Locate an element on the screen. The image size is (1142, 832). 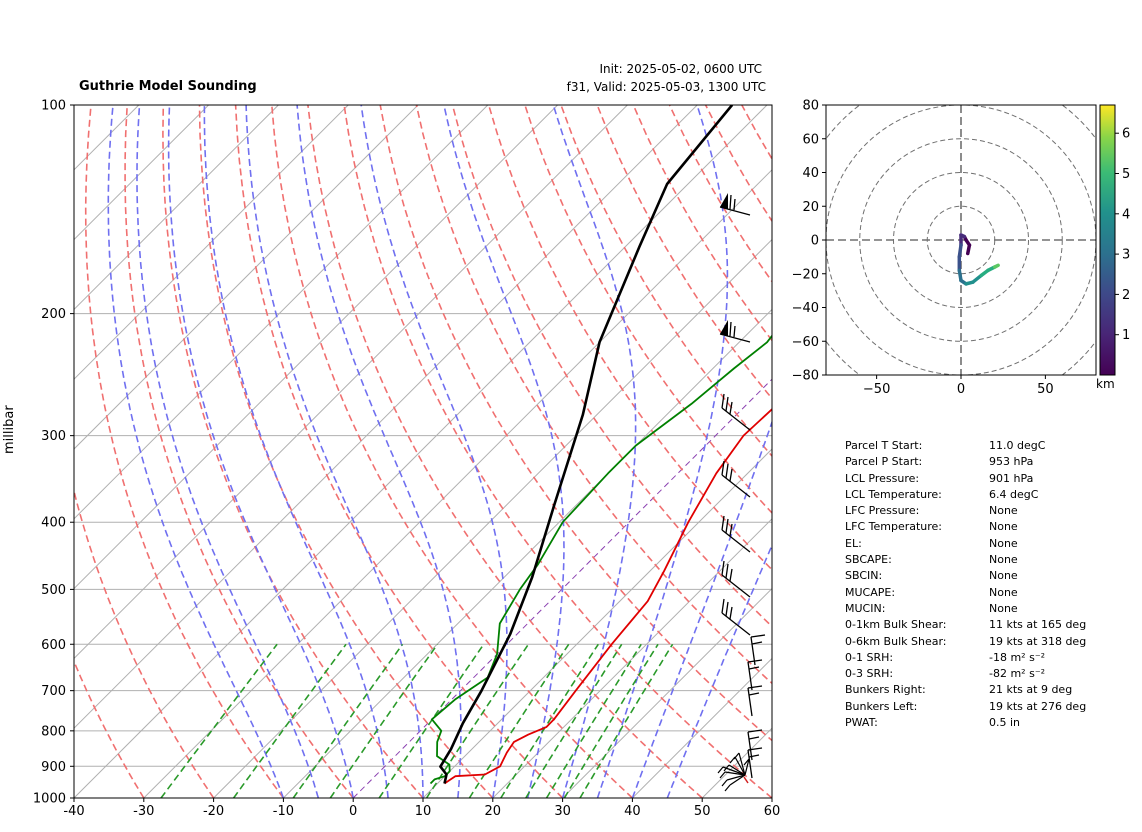
colorbar is located at coordinates (1107, 240).